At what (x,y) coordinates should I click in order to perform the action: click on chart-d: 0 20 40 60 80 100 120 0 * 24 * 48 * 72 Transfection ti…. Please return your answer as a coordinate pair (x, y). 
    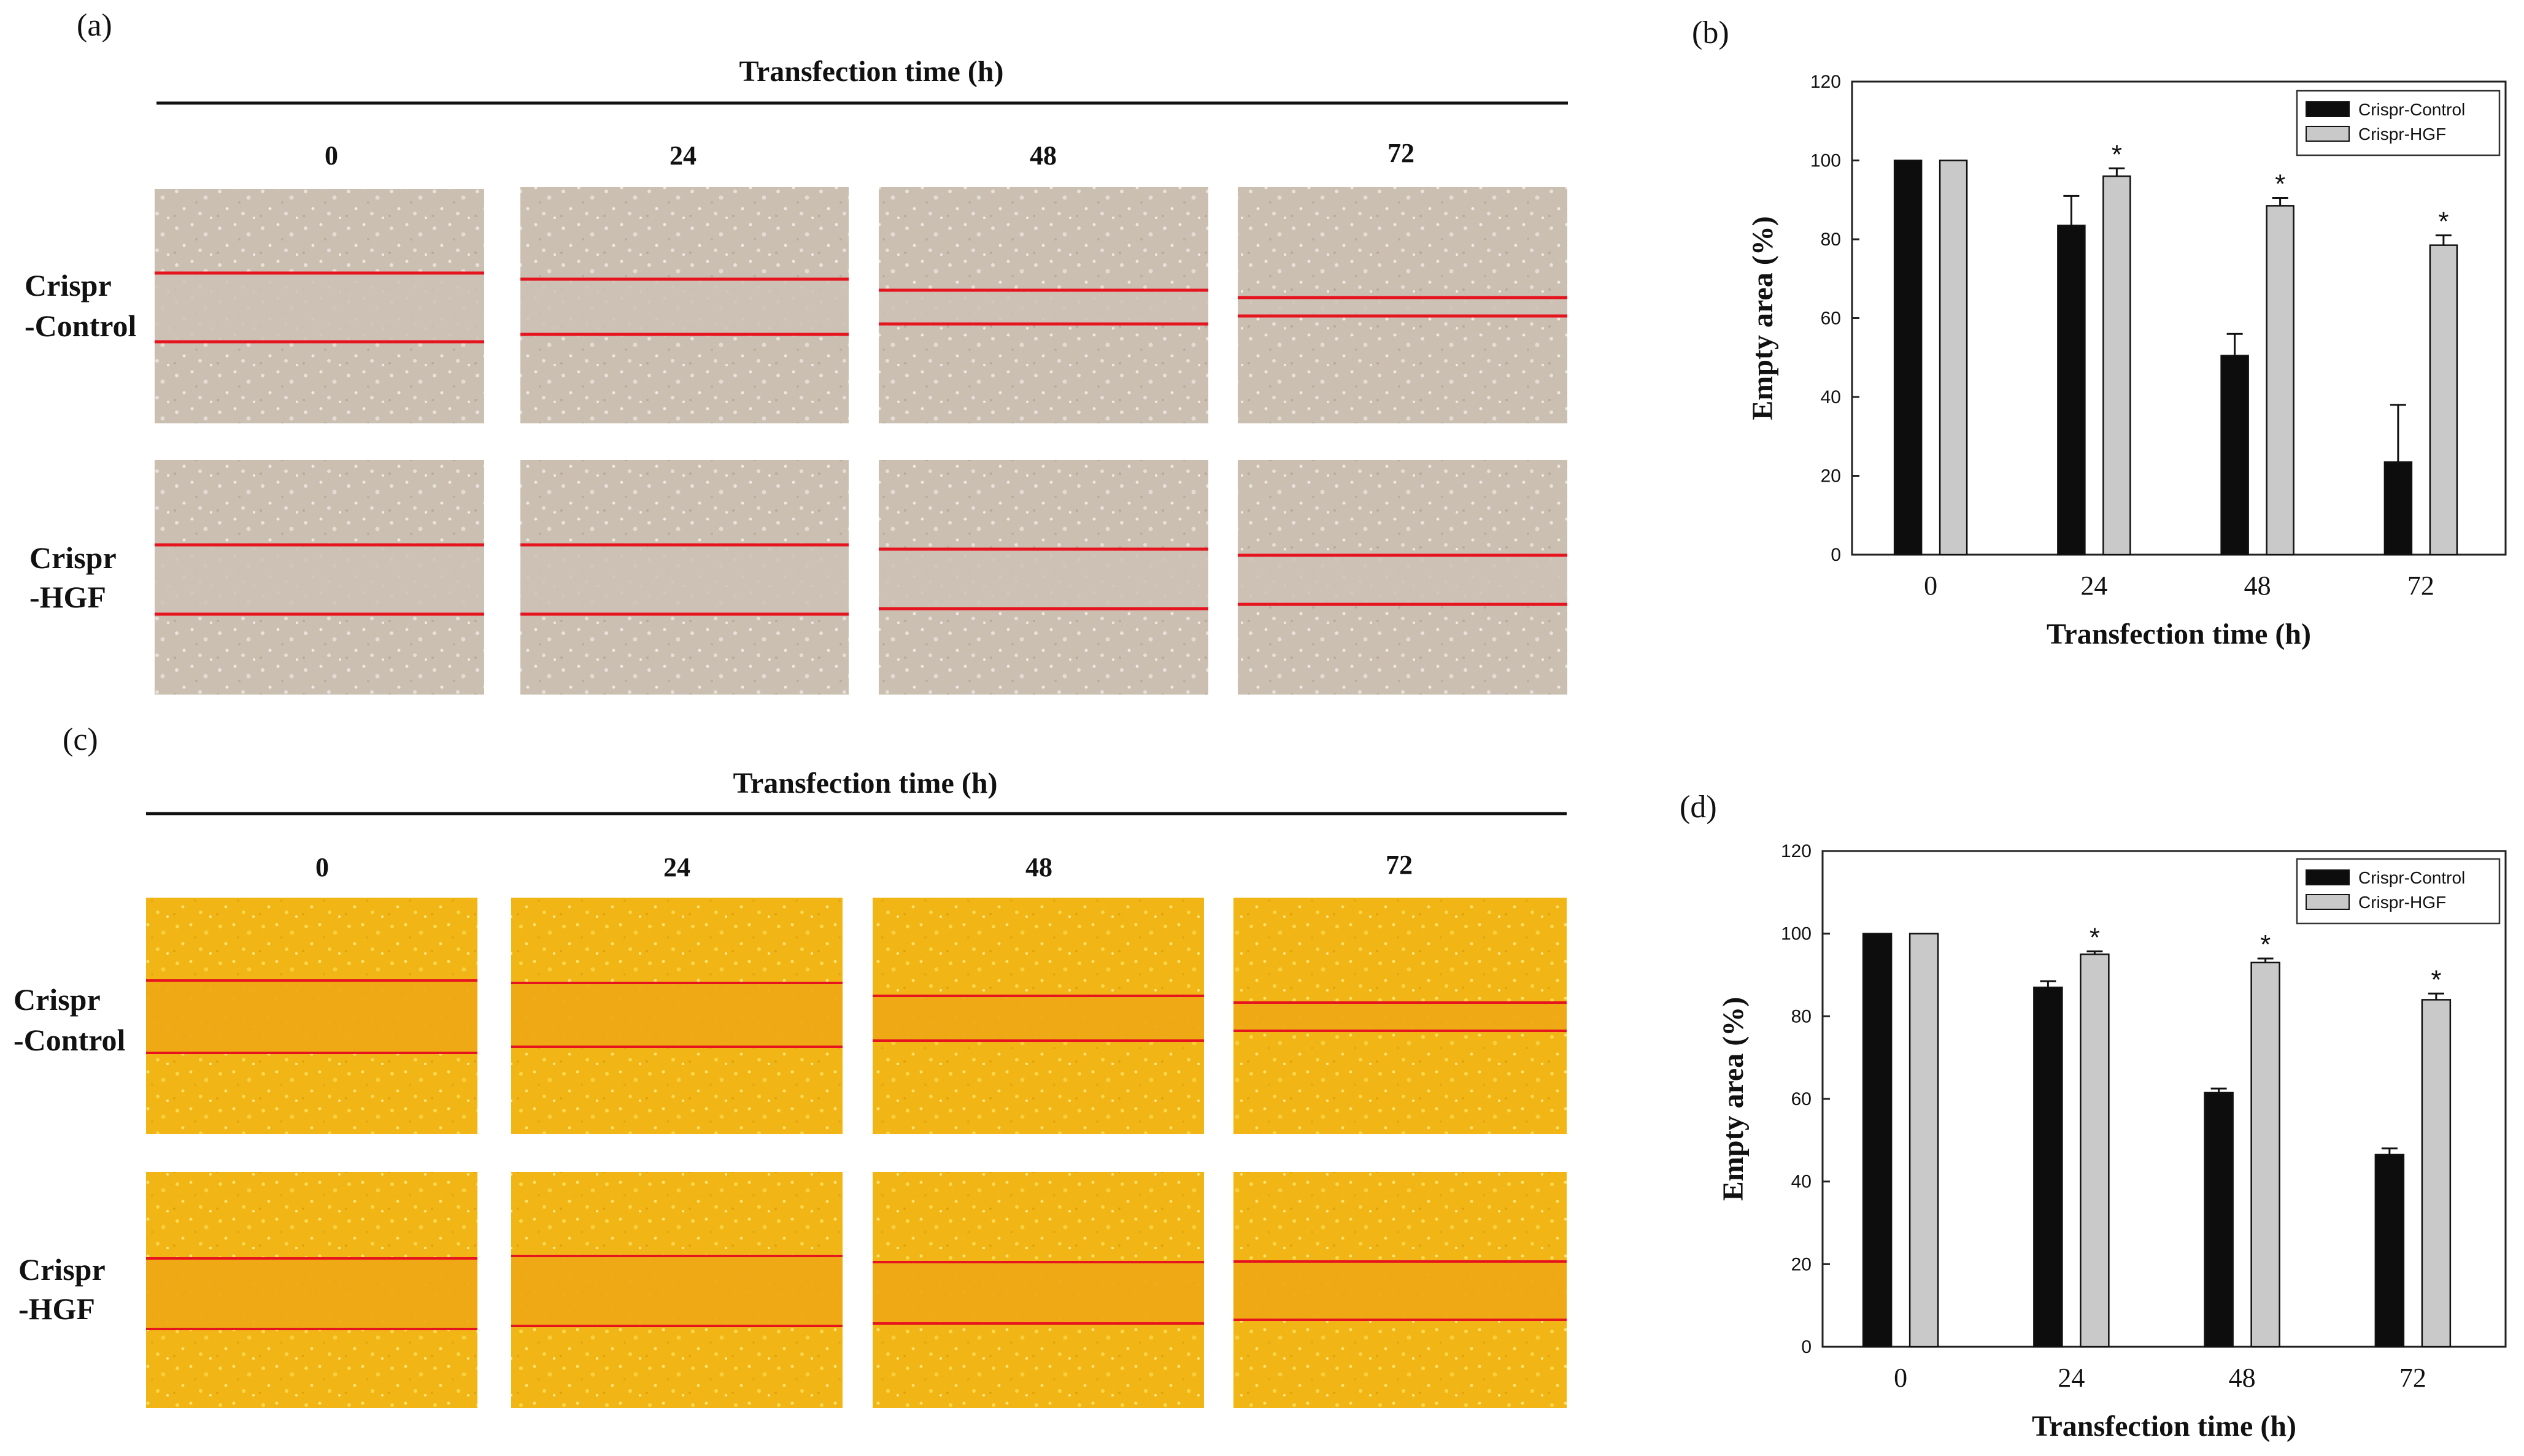
    Looking at the image, I should click on (2112, 1142).